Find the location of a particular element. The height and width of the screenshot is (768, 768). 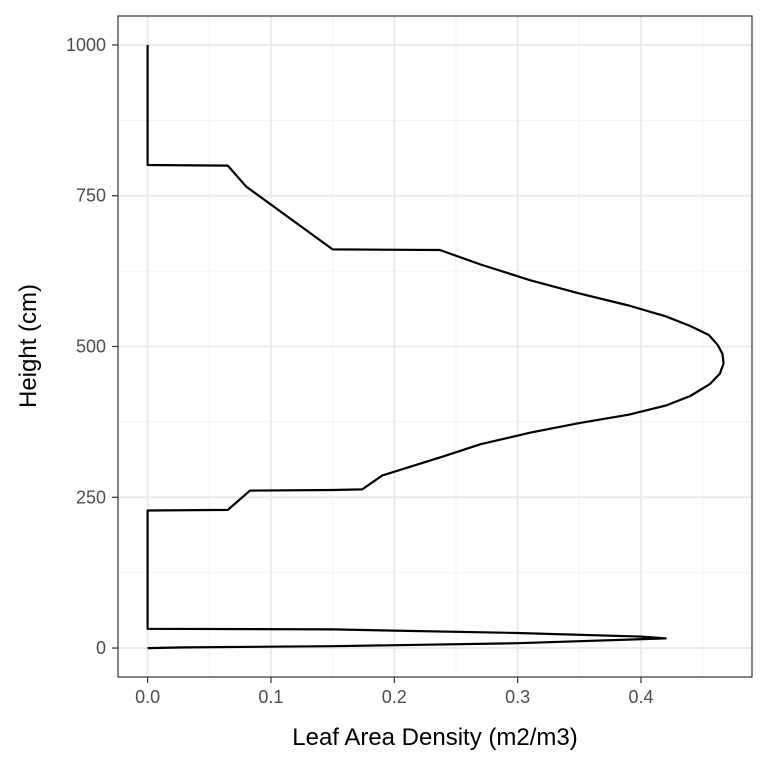

x-tick-label: 0.1 is located at coordinates (270, 697).